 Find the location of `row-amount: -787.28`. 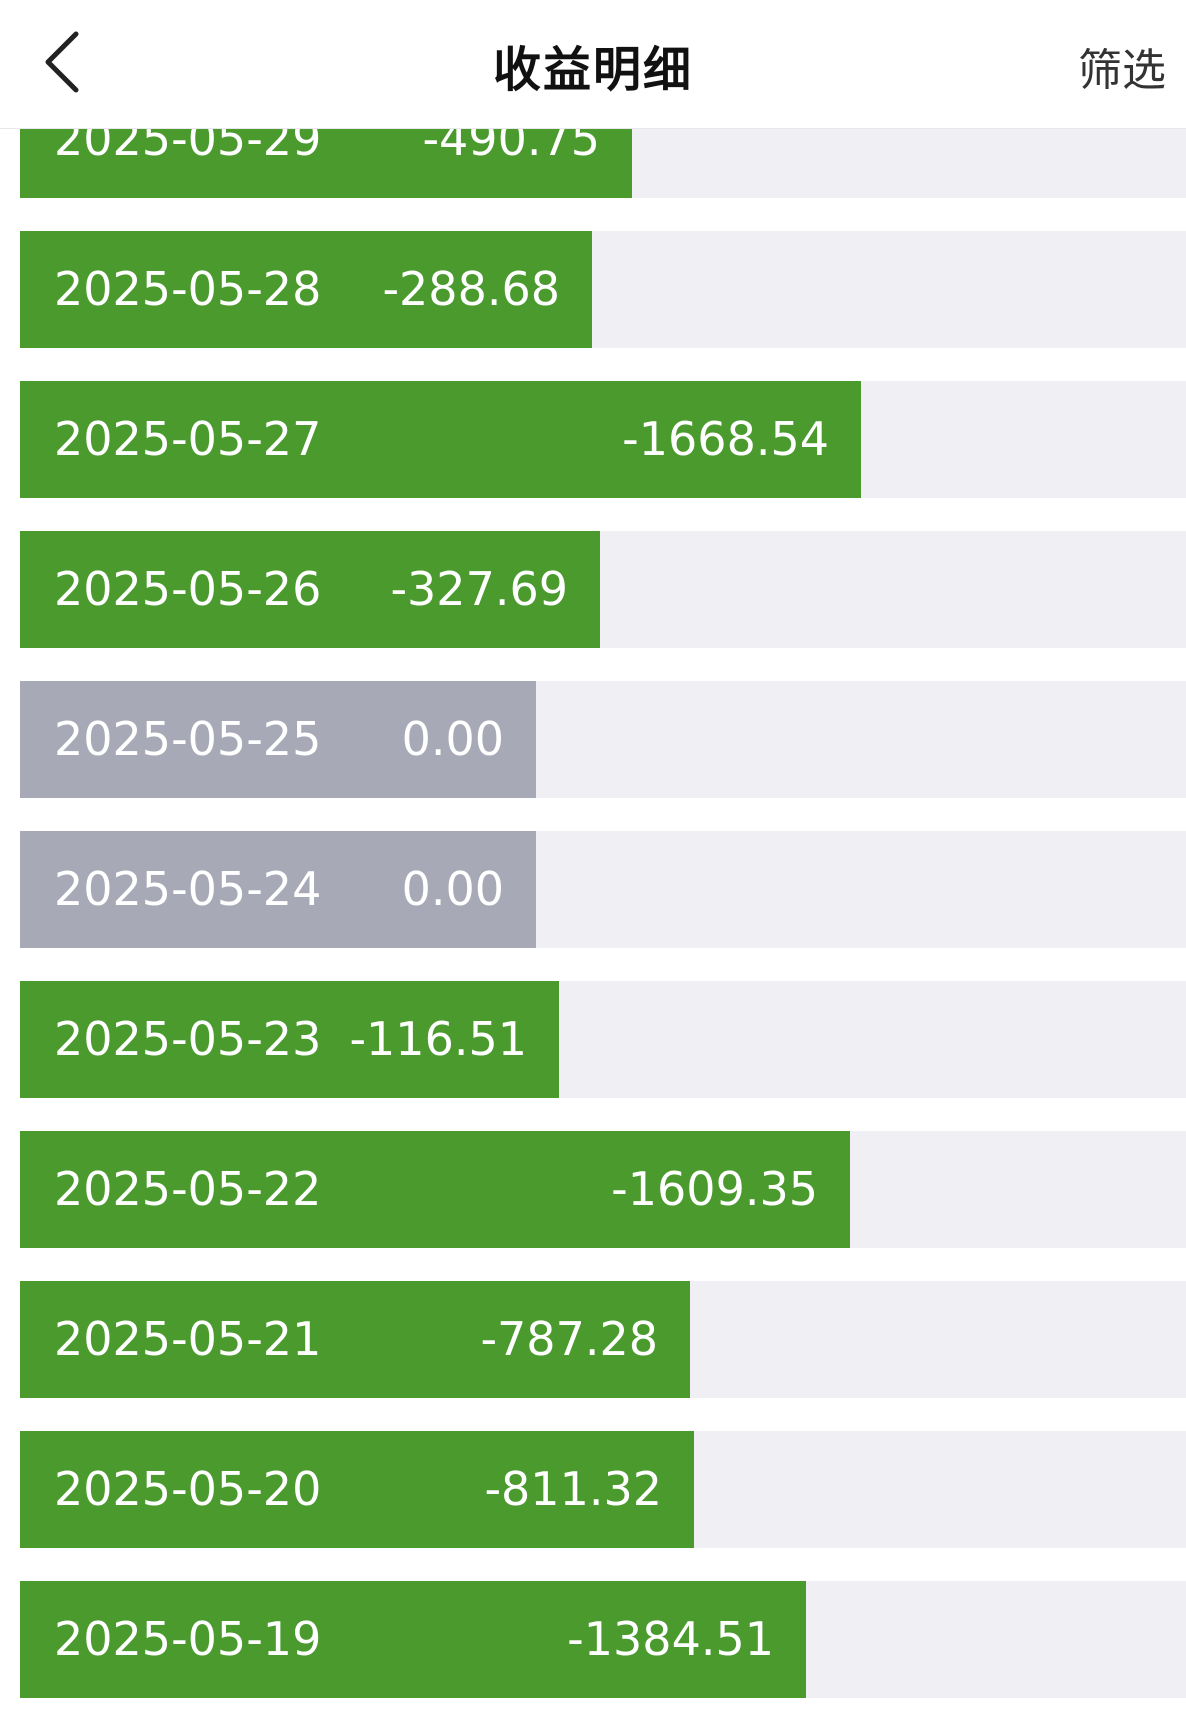

row-amount: -787.28 is located at coordinates (569, 1339).